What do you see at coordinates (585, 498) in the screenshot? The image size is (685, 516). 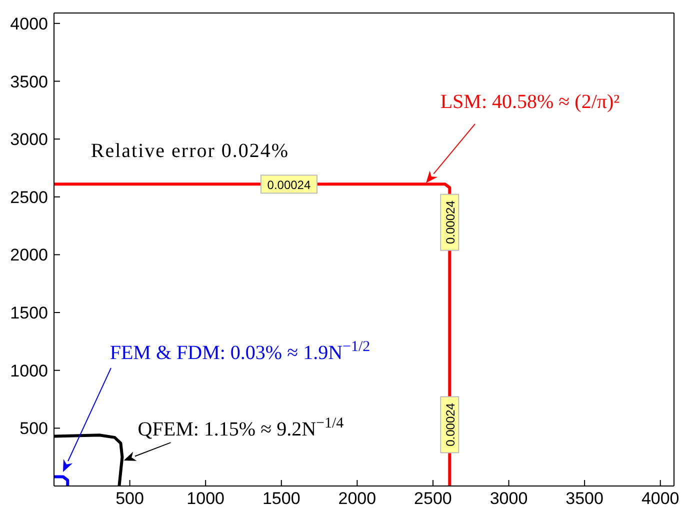 I see `x-tick-label: 3500` at bounding box center [585, 498].